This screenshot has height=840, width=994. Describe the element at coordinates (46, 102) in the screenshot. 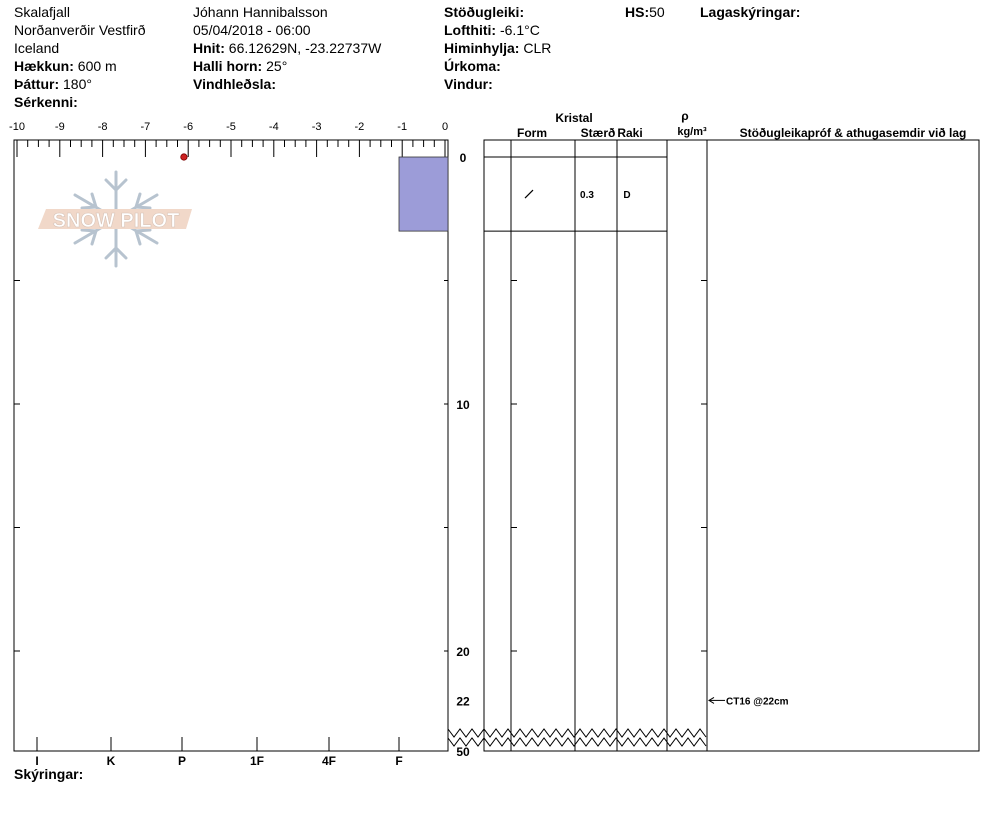

I see `features-label: Sérkenni:` at that location.